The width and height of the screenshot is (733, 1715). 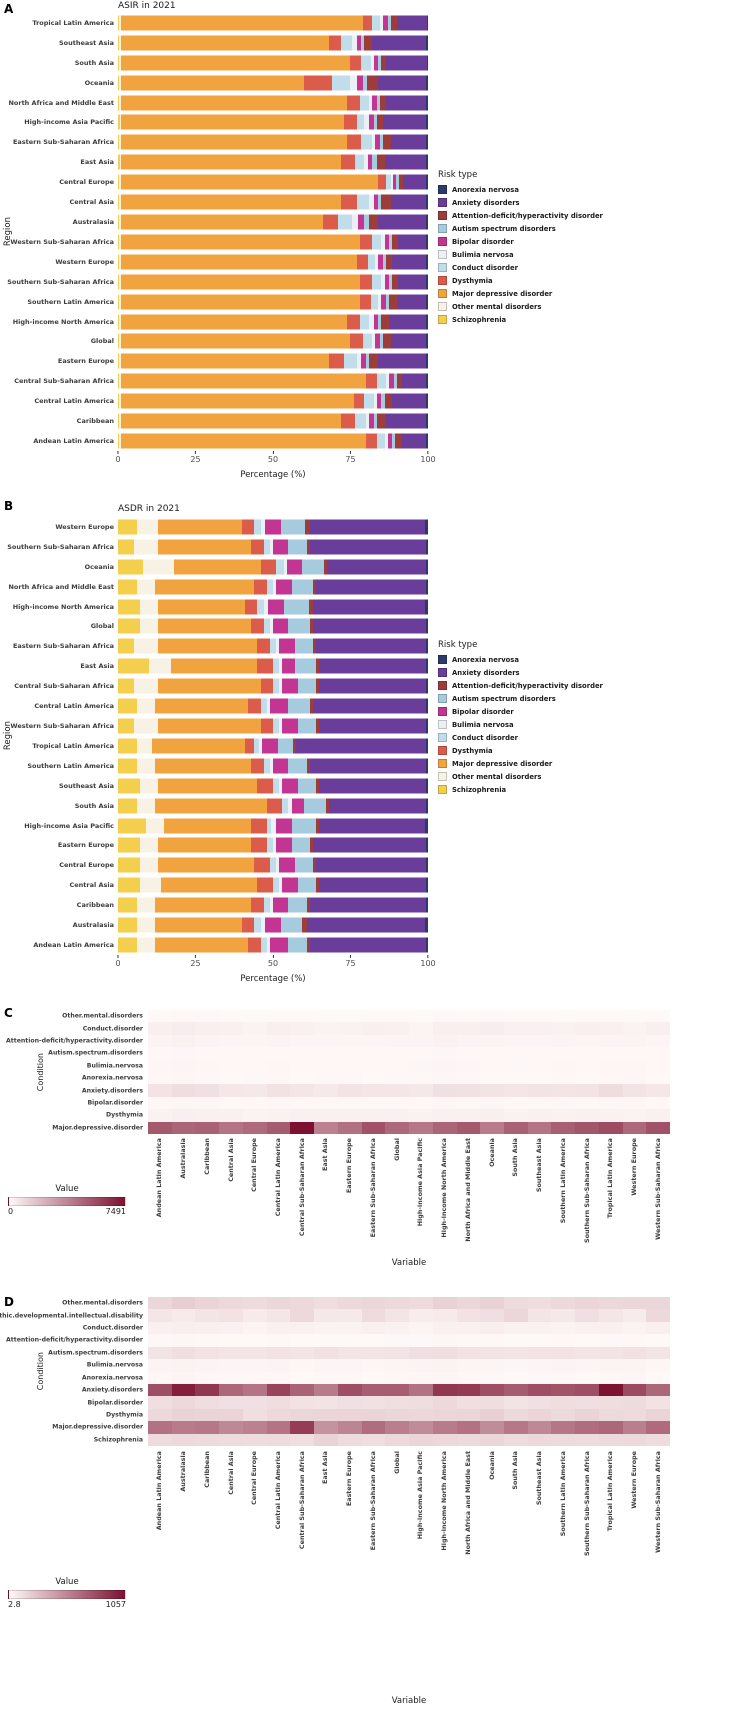 What do you see at coordinates (118, 457) in the screenshot?
I see `x-tick: 0` at bounding box center [118, 457].